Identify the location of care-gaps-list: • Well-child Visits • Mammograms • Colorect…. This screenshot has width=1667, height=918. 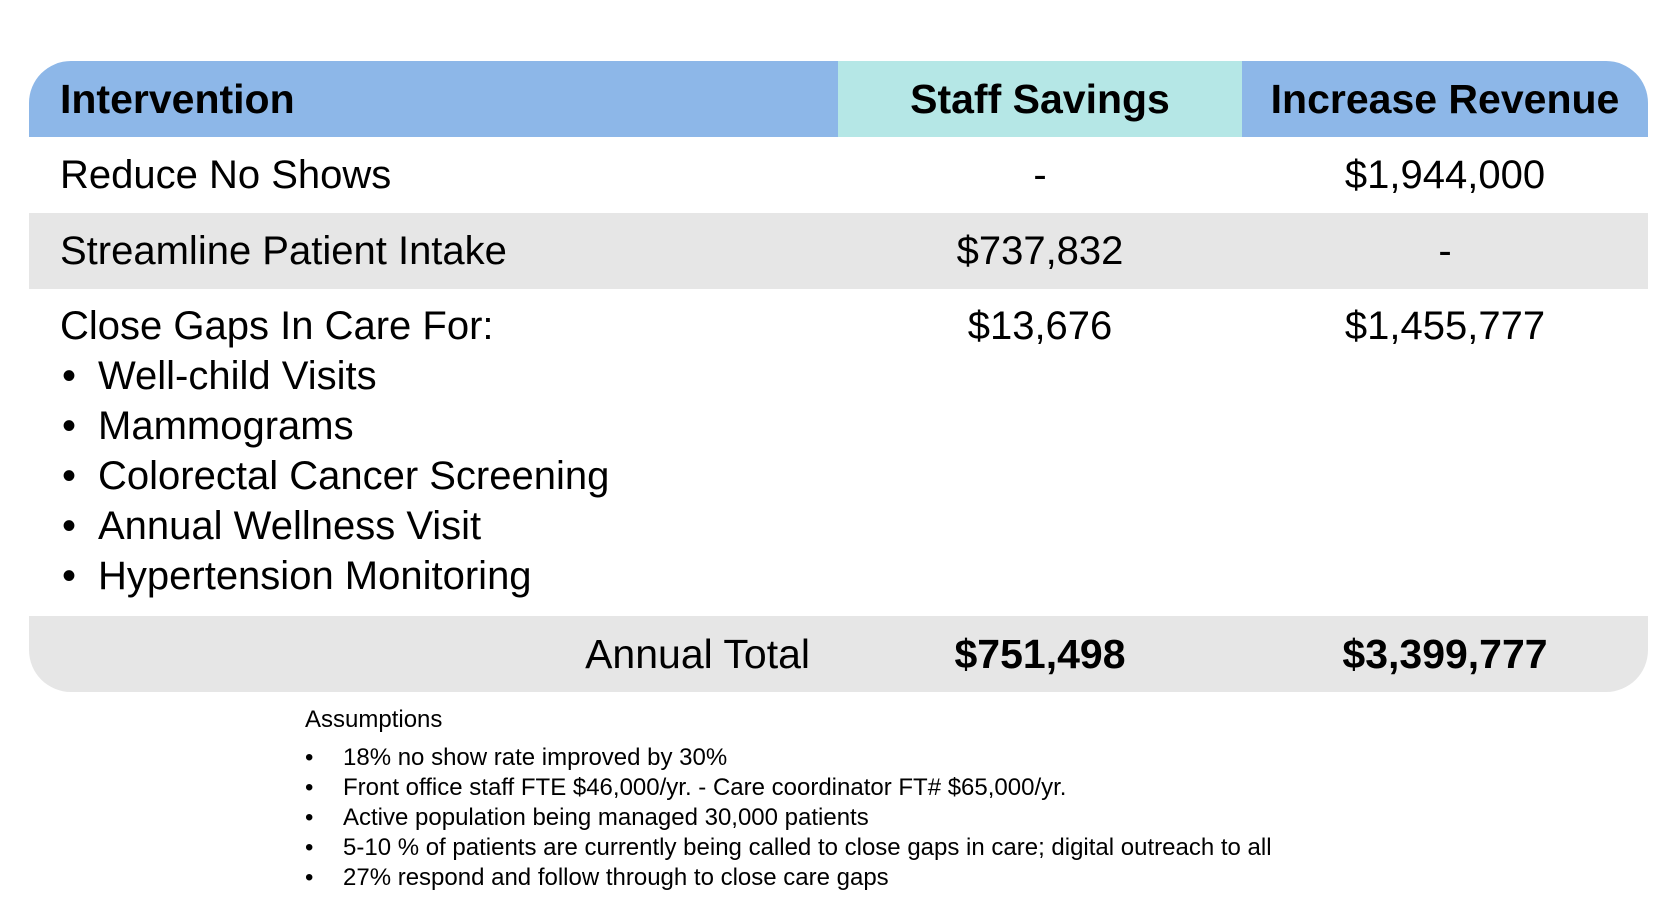
(449, 476).